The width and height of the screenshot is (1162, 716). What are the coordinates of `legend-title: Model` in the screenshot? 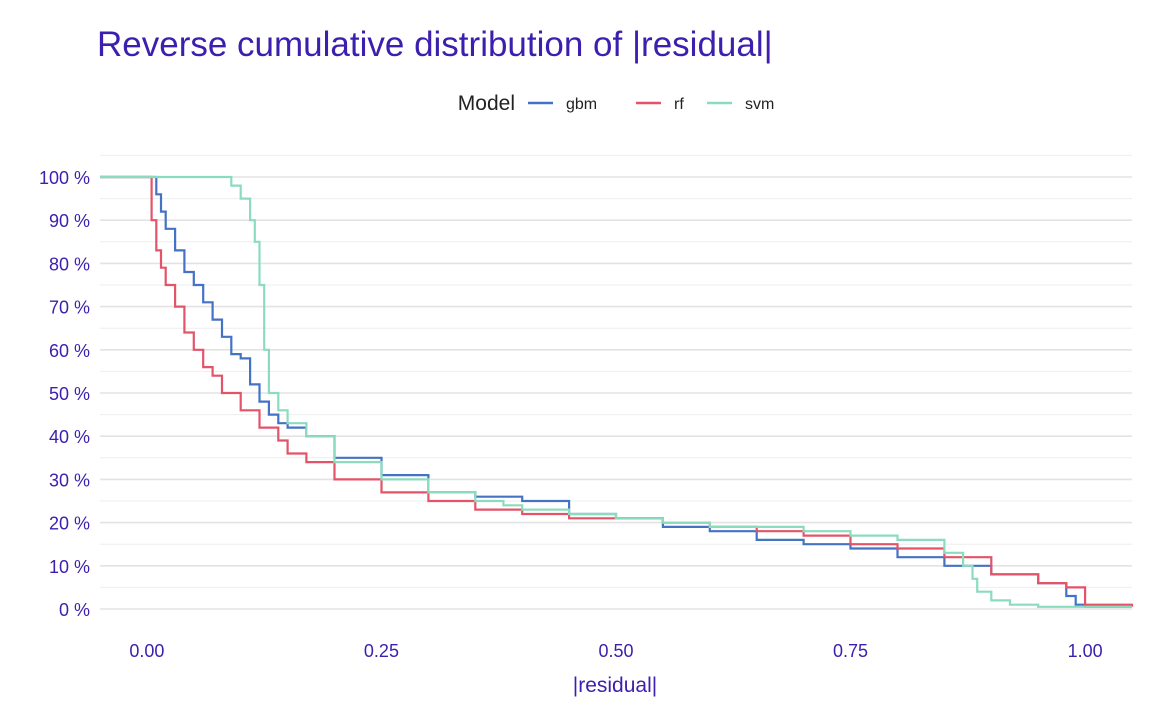 It's located at (486, 103).